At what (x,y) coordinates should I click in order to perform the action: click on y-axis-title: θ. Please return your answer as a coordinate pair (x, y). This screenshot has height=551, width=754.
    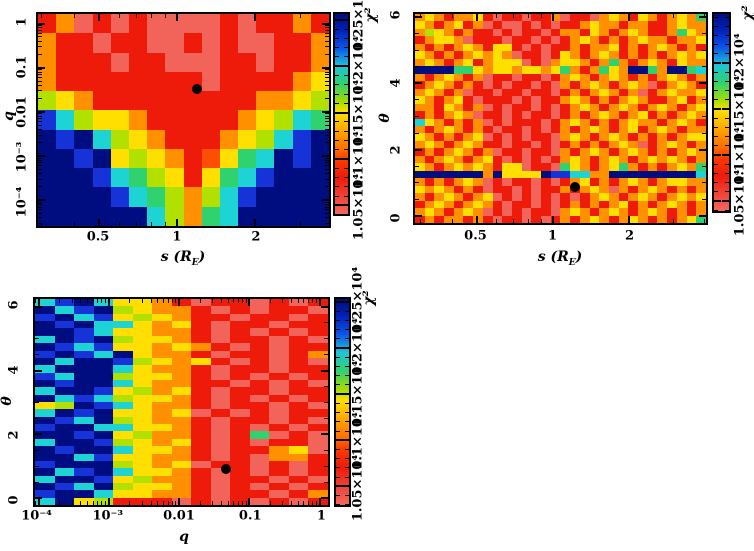
    Looking at the image, I should click on (7, 401).